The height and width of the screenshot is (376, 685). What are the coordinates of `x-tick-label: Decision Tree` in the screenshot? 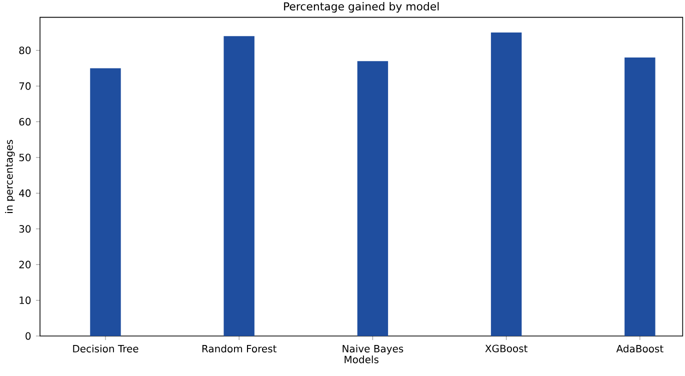 It's located at (105, 348).